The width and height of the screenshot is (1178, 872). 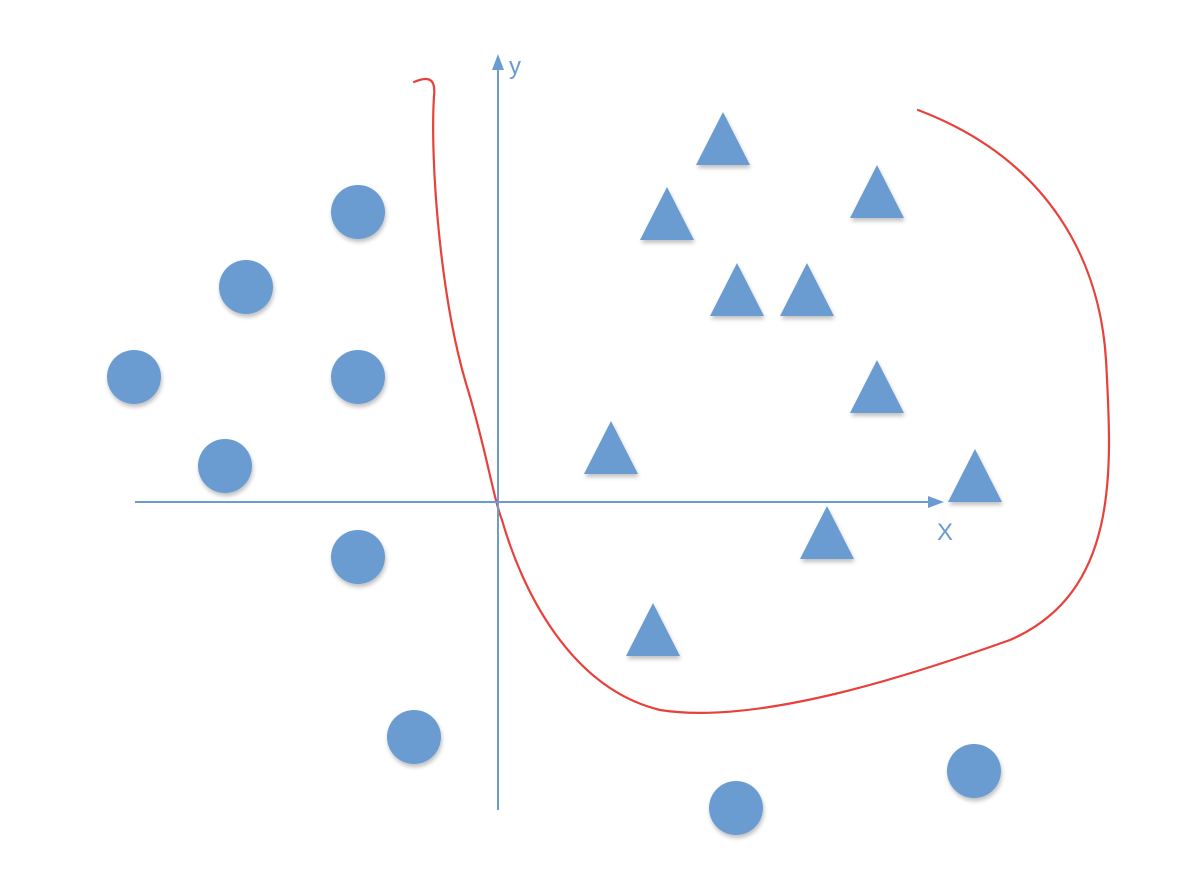 I want to click on x-axis-label: X, so click(x=945, y=532).